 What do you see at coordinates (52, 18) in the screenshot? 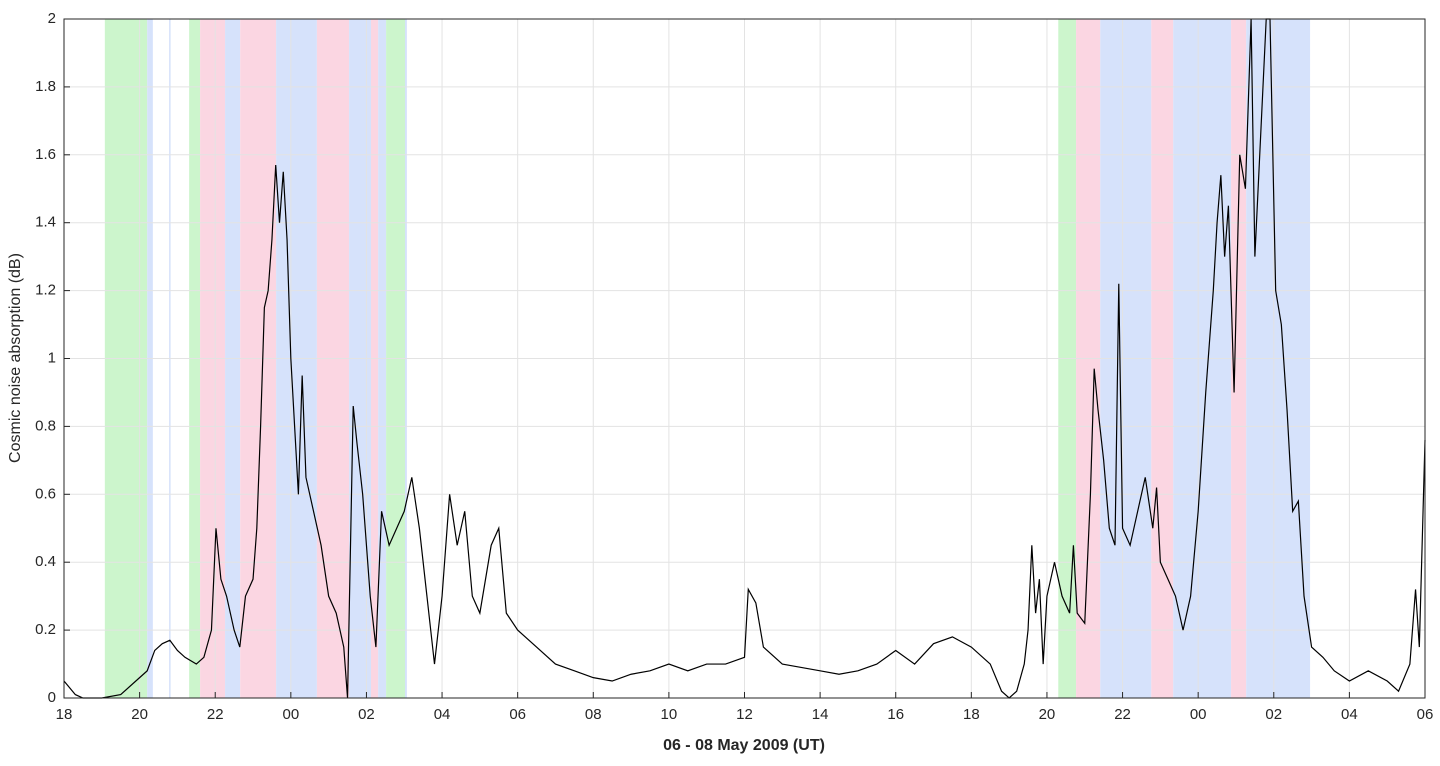
I see `y-tick-label: 2` at bounding box center [52, 18].